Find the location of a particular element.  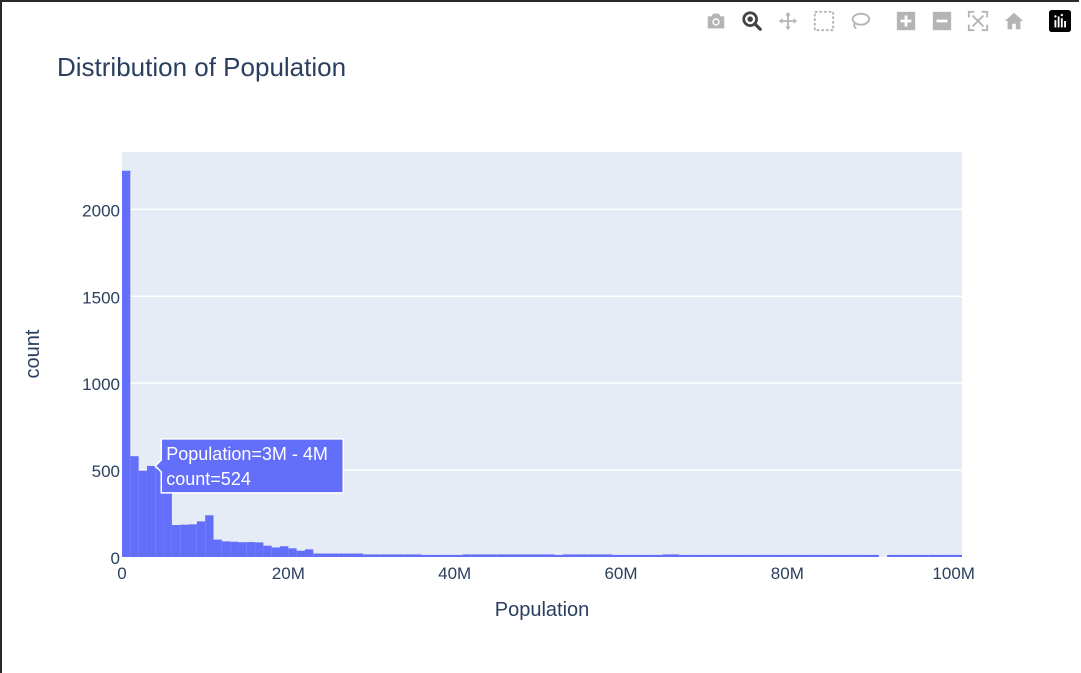

autoscale-icon is located at coordinates (978, 21).